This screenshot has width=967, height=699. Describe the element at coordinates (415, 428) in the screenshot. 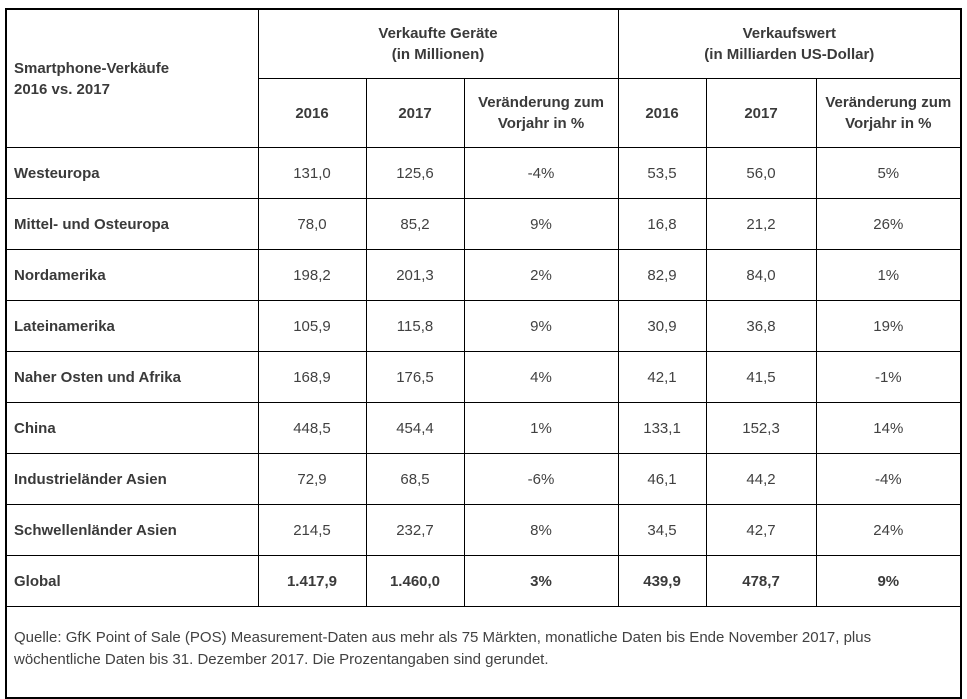

I see `cell-value: 454,4` at that location.